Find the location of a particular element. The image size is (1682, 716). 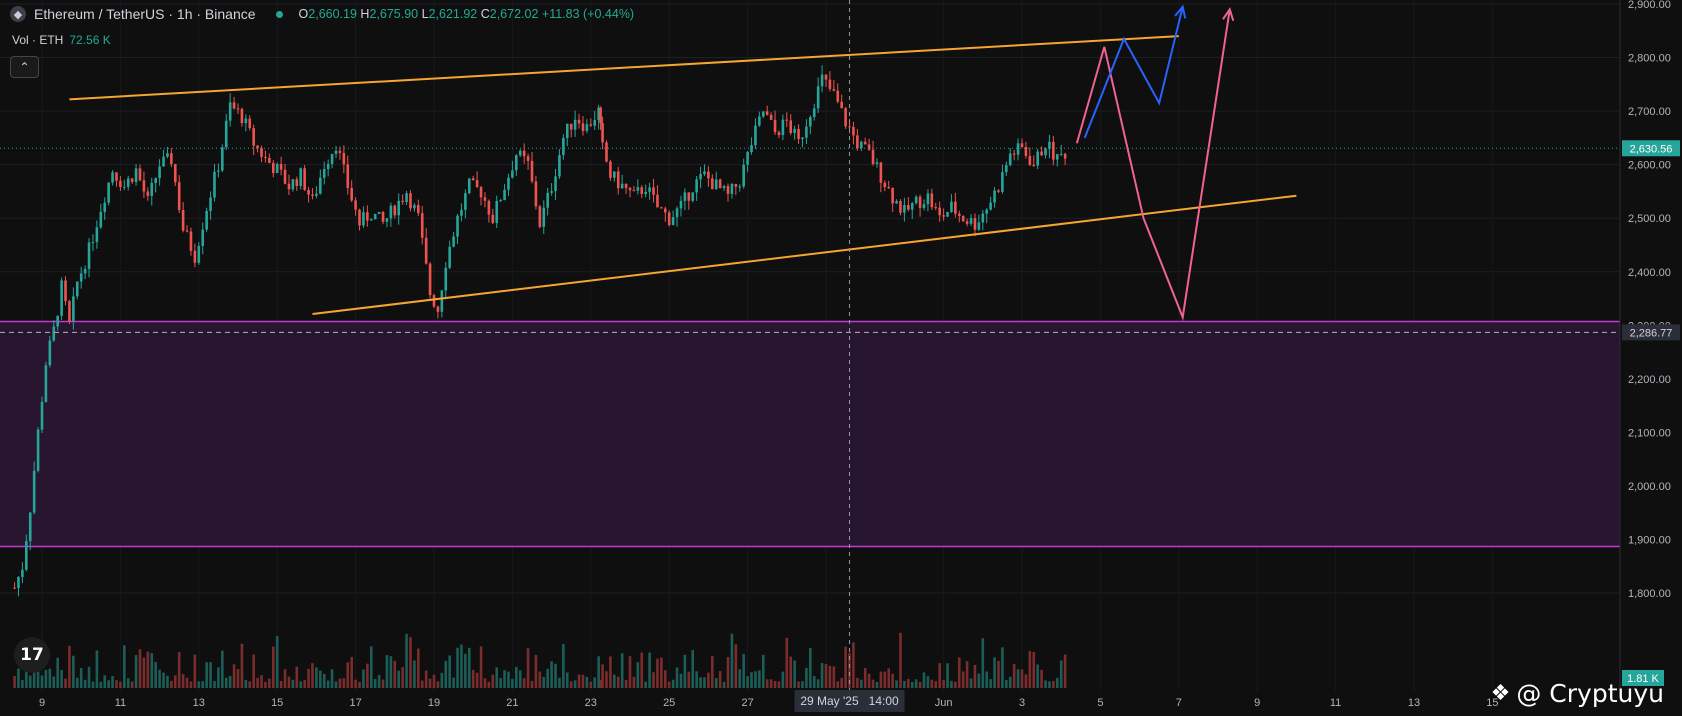

crosshair-time-label: 29 May '25 14:00 is located at coordinates (849, 701).